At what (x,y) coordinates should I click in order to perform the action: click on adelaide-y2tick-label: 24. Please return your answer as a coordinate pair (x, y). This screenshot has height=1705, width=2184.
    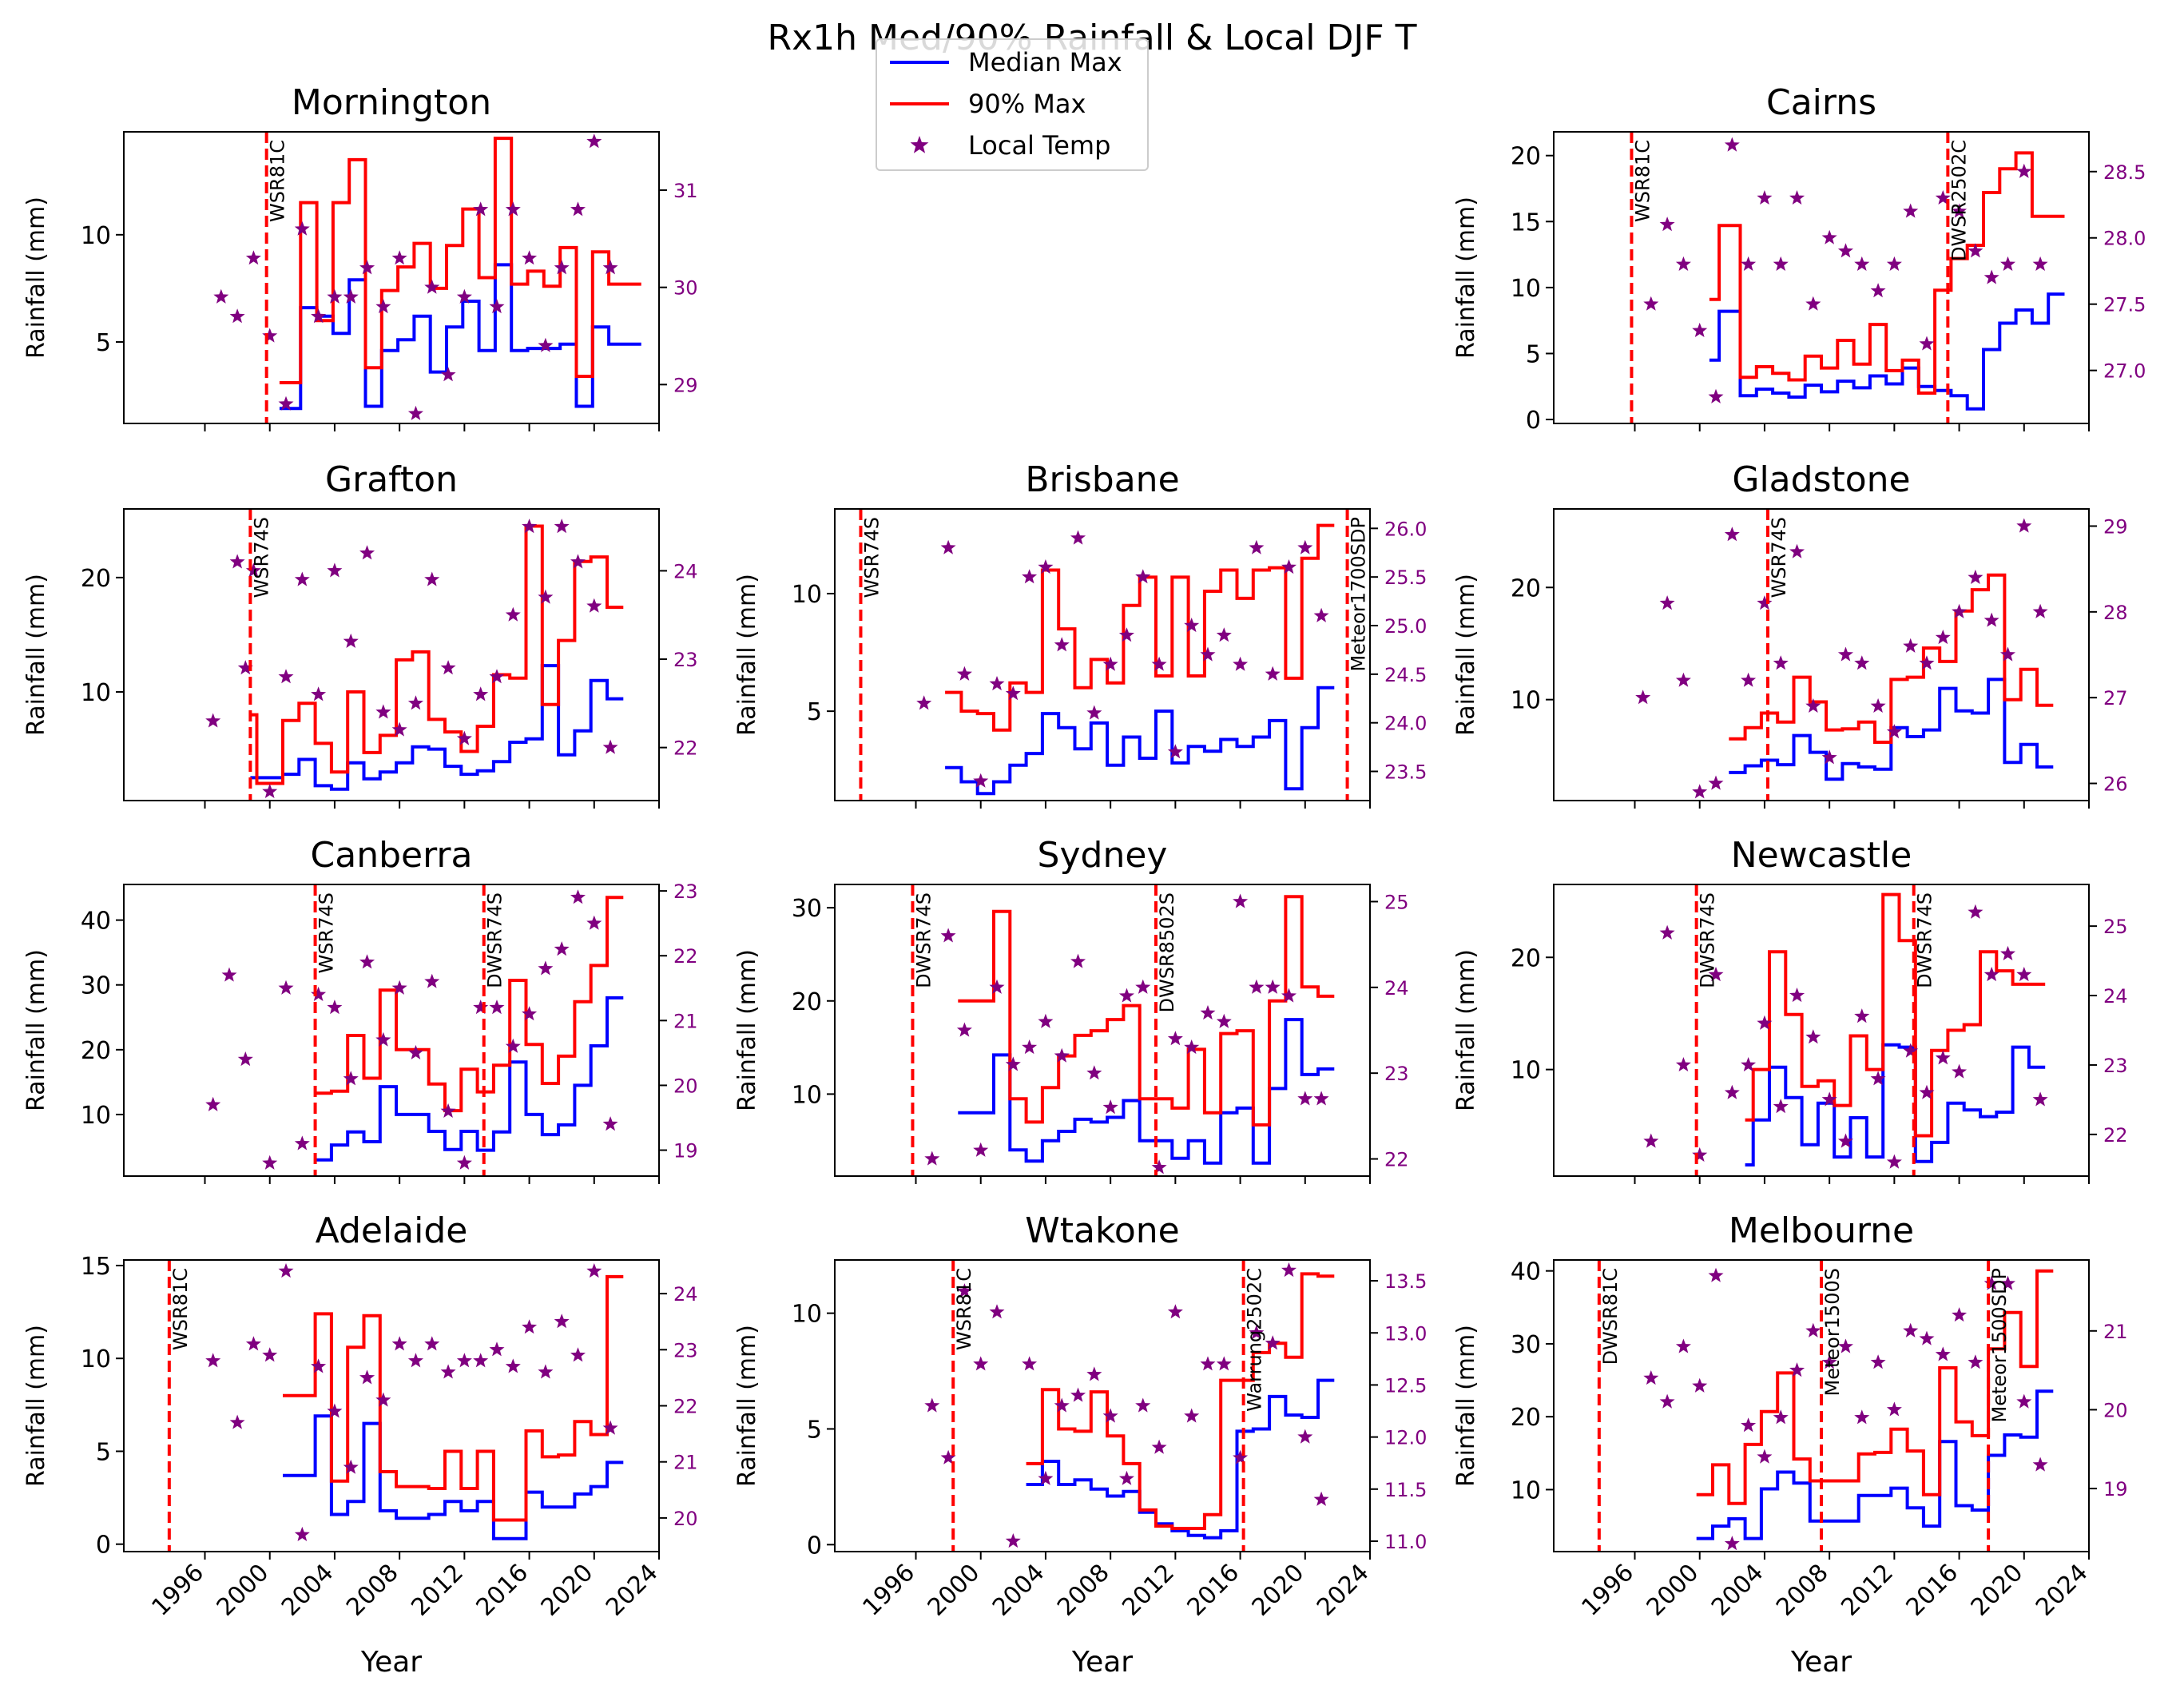
    Looking at the image, I should click on (686, 1294).